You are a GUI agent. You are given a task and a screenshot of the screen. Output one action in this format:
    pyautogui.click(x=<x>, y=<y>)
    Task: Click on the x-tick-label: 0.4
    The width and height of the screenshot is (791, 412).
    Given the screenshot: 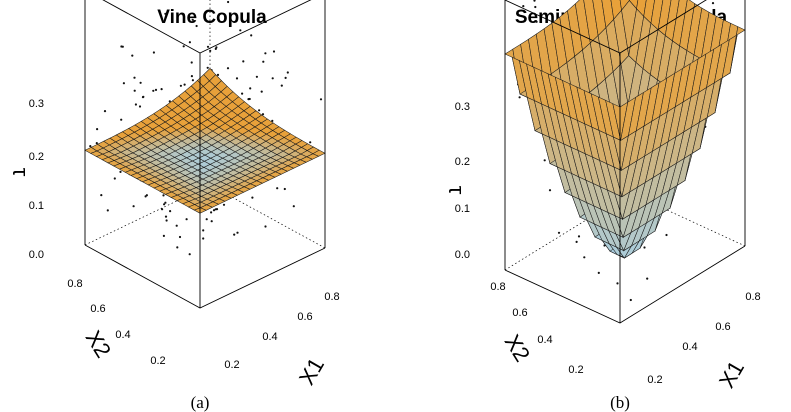 What is the action you would take?
    pyautogui.click(x=689, y=347)
    